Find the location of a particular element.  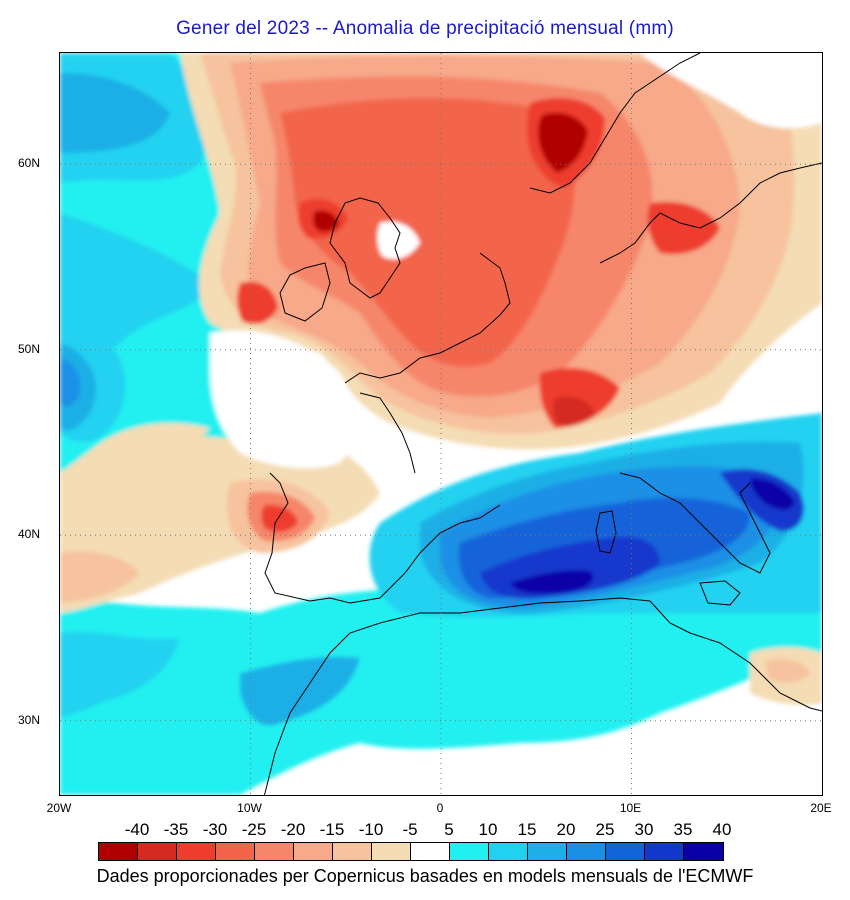

coast-biscay is located at coordinates (387, 433).